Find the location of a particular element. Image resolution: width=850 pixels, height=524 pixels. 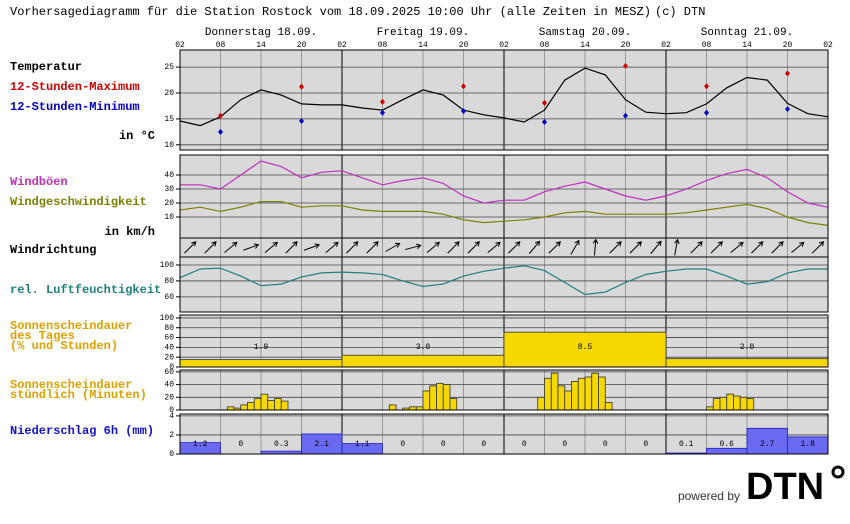

data-label: 1.2 is located at coordinates (200, 444).